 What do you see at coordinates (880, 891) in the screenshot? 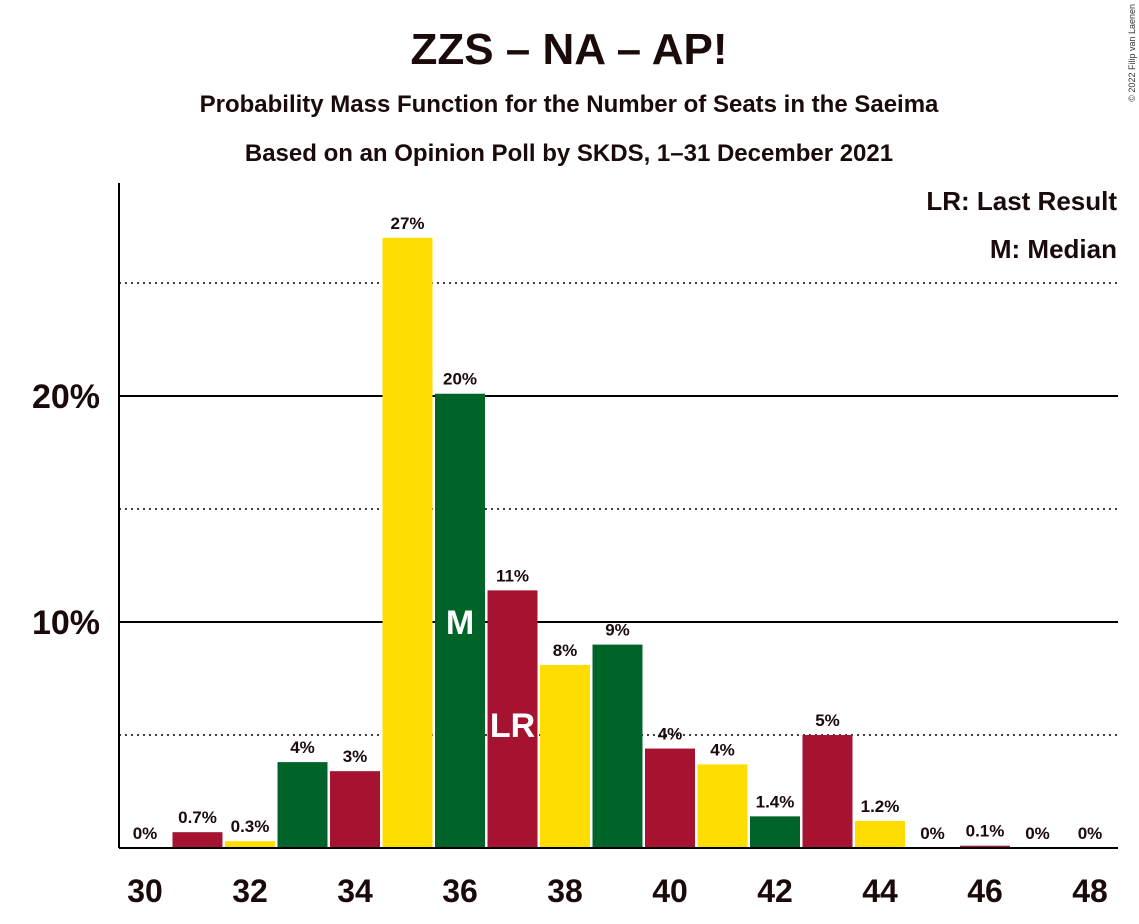
I see `x-tick-label: 44` at bounding box center [880, 891].